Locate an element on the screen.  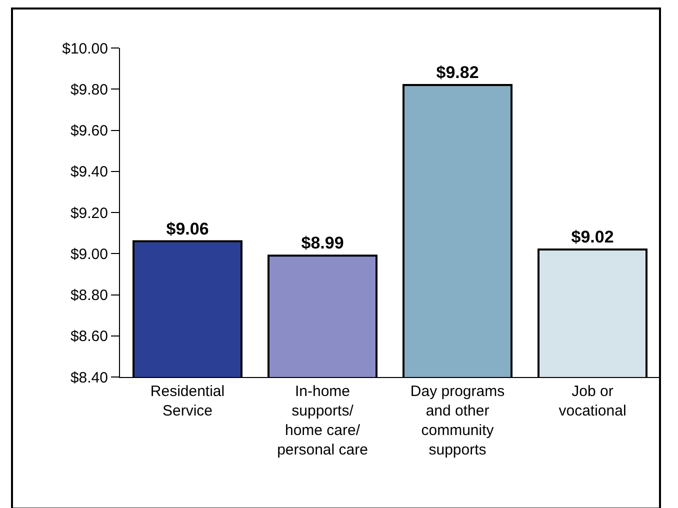
y-tick-label: $9.20 is located at coordinates (89, 213).